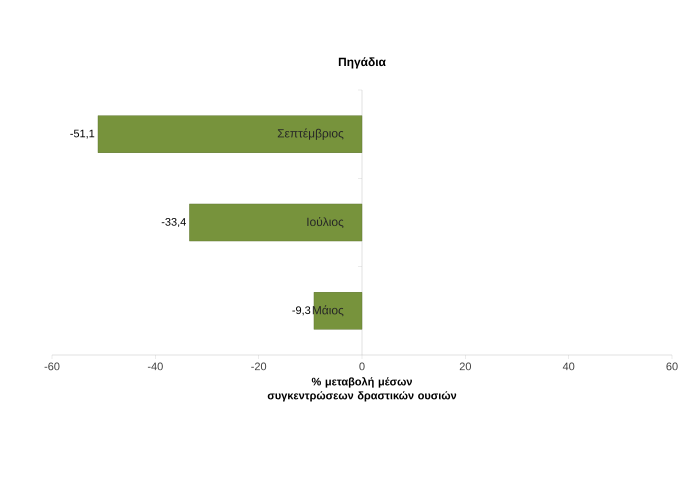 The image size is (699, 493). I want to click on y-tick-label: Ιούλιος, so click(325, 222).